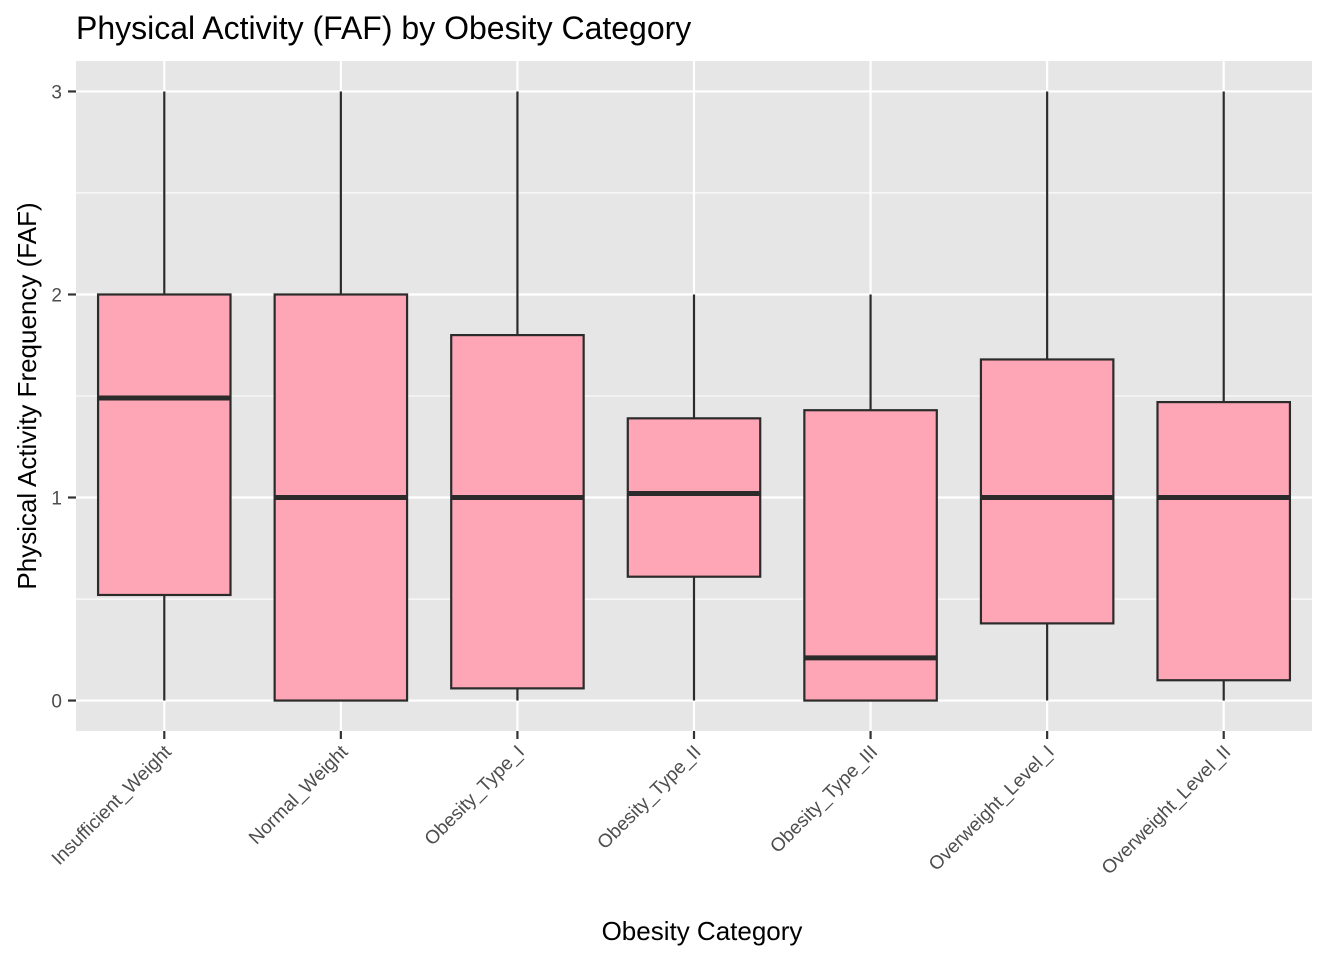  Describe the element at coordinates (27, 395) in the screenshot. I see `y-axis-title: Physical Activity Frequency (FAF)` at that location.